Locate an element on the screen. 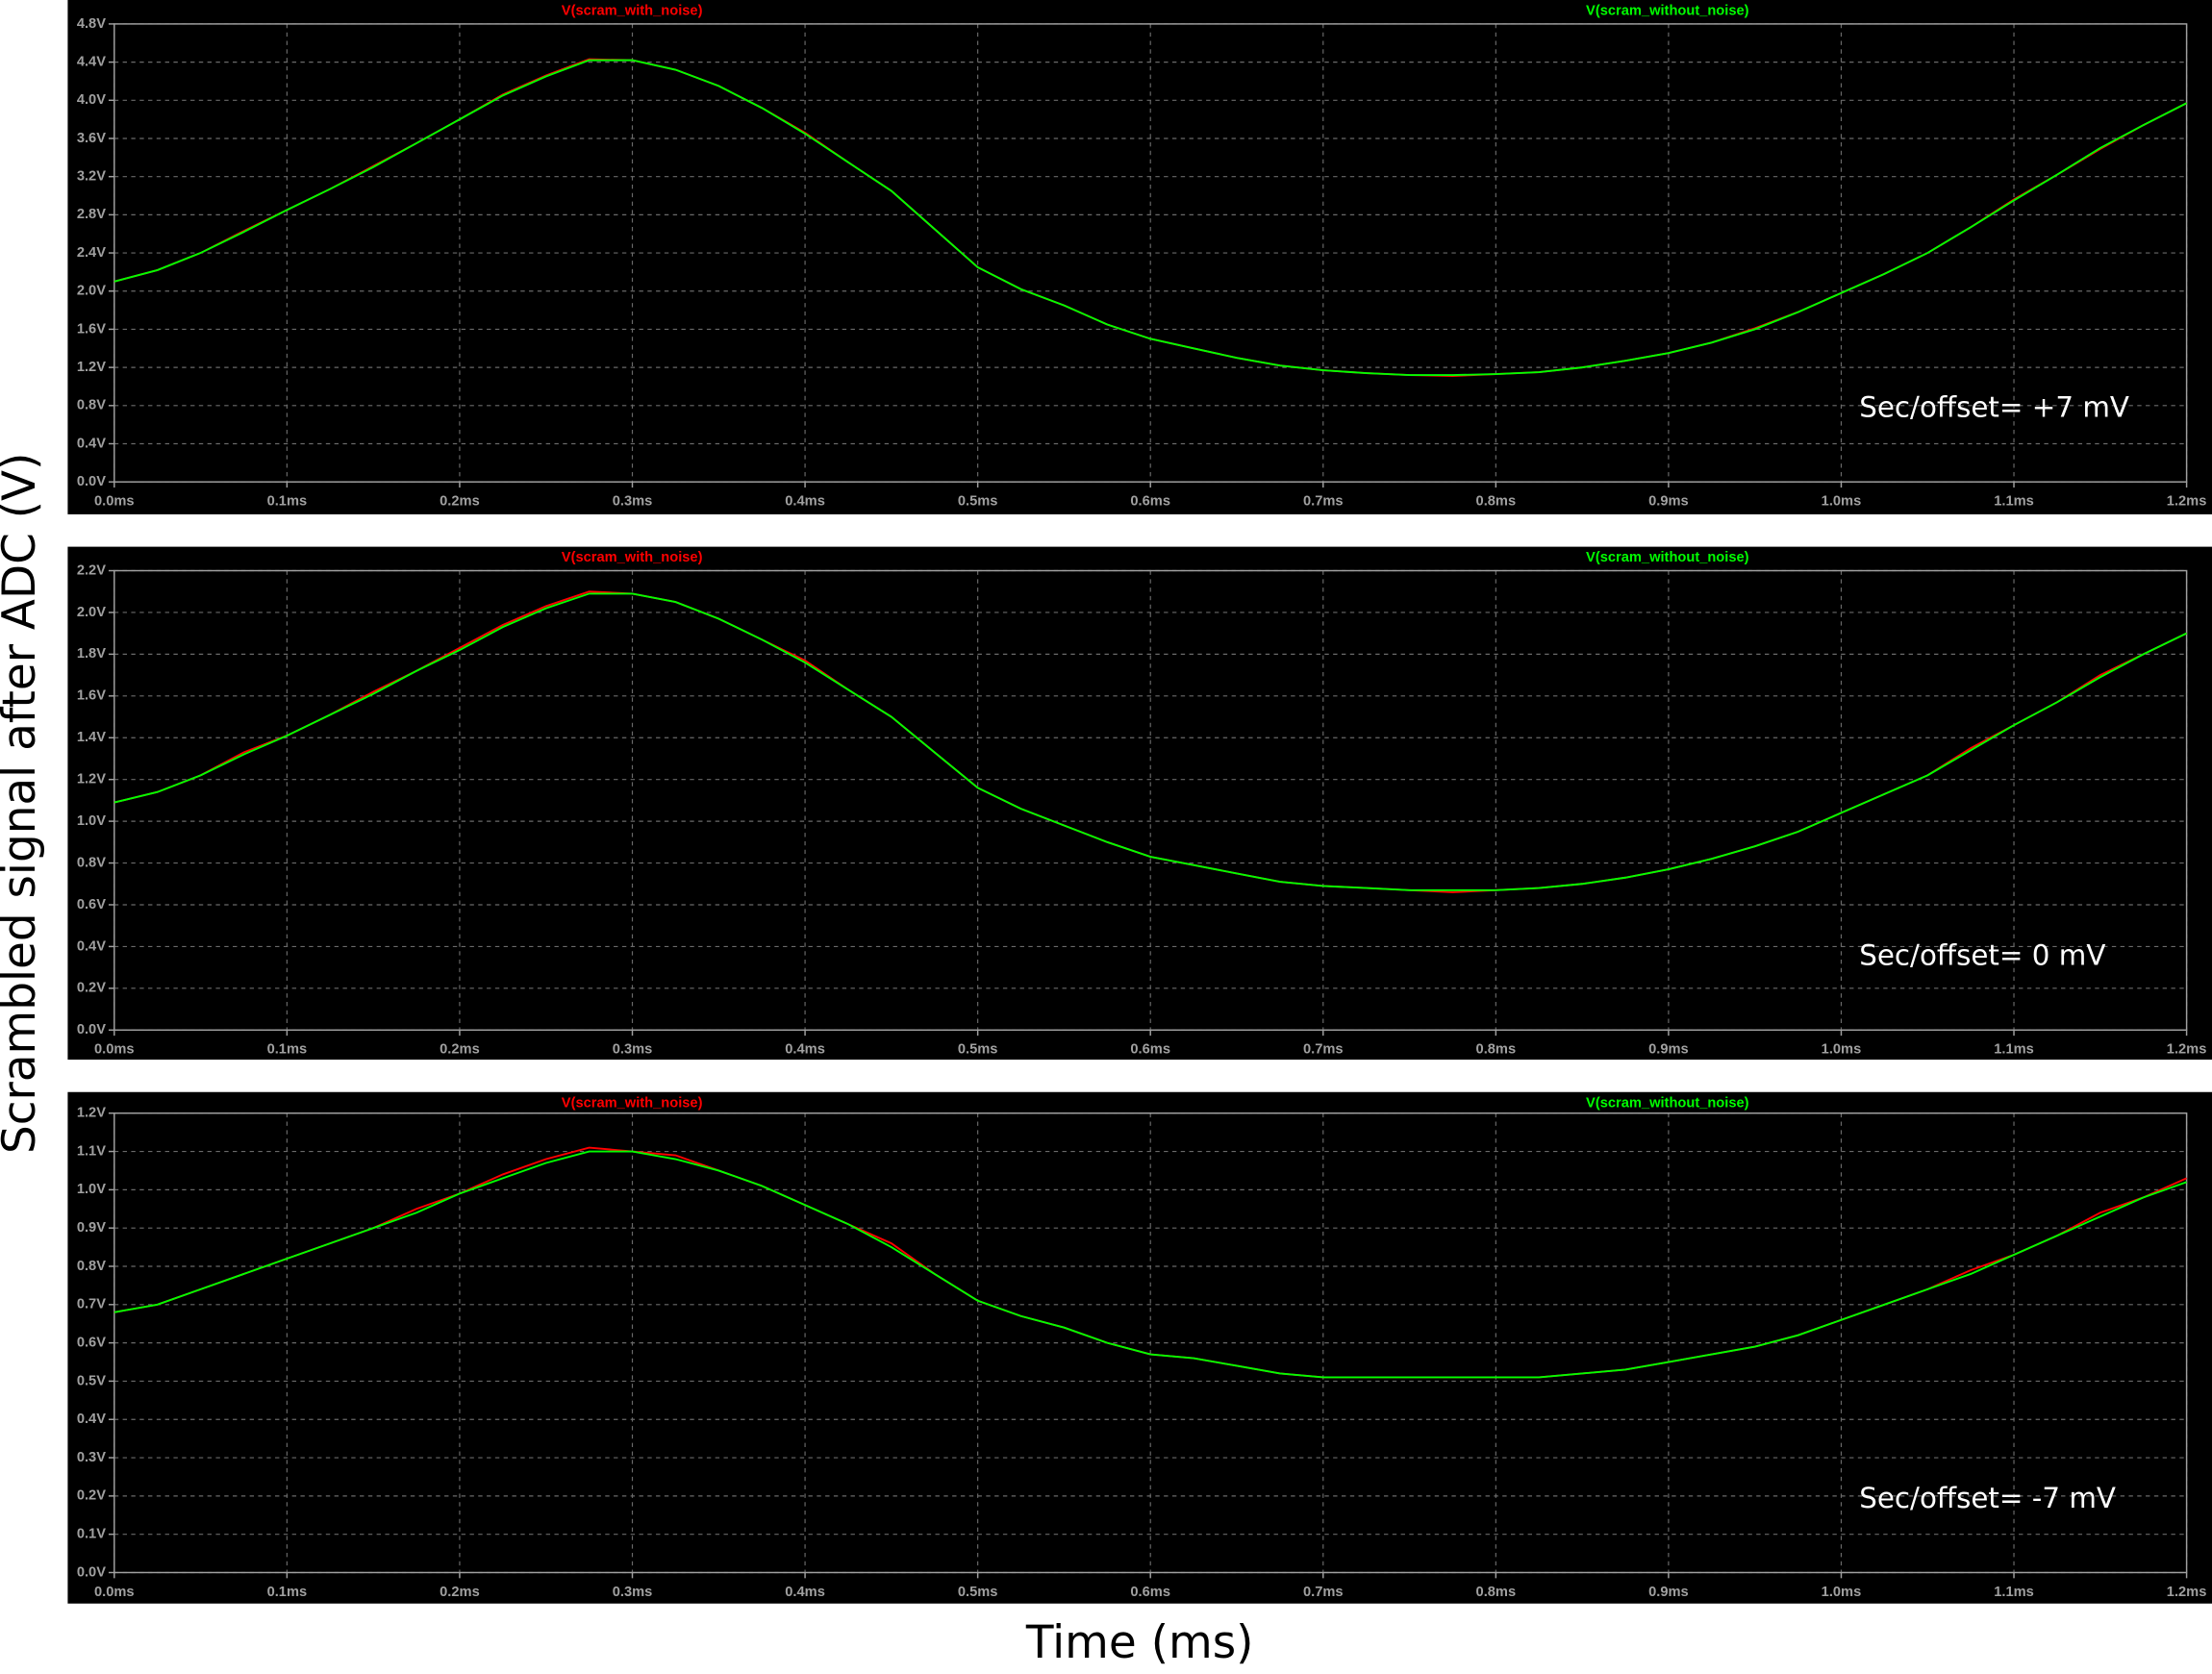  y-tick-label: 4.0V is located at coordinates (91, 100).